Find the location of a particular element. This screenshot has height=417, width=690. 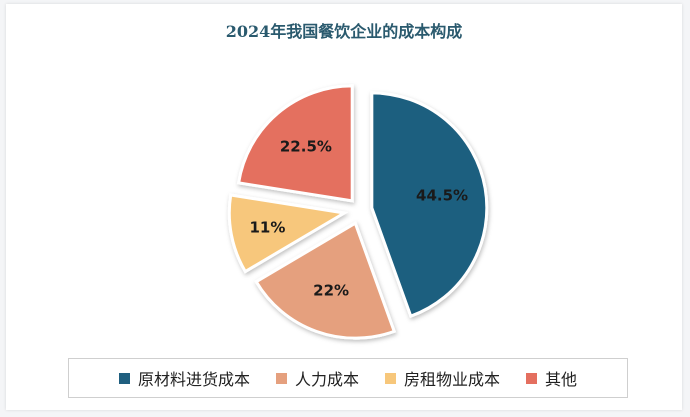

slice-data-label: 22% is located at coordinates (331, 290).